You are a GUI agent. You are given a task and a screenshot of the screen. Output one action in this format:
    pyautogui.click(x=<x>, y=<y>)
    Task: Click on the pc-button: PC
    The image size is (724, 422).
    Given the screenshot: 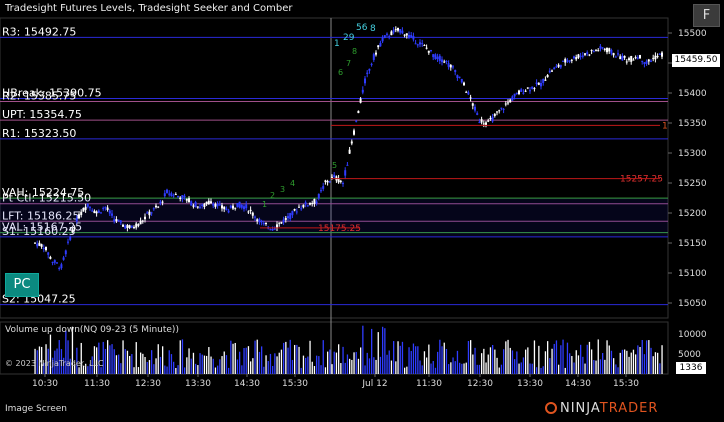 What is the action you would take?
    pyautogui.click(x=22, y=285)
    